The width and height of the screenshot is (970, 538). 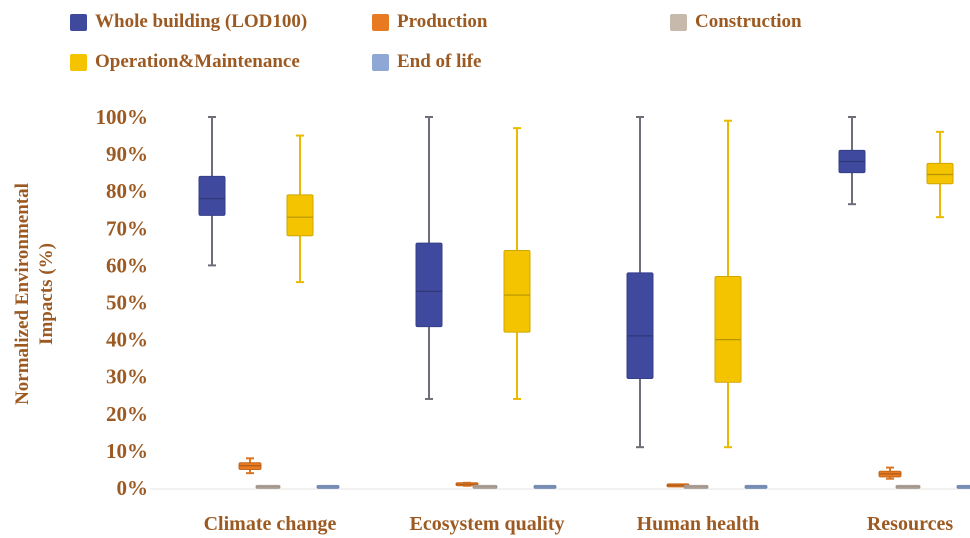 I want to click on legend-swatch-construction, so click(x=678, y=22).